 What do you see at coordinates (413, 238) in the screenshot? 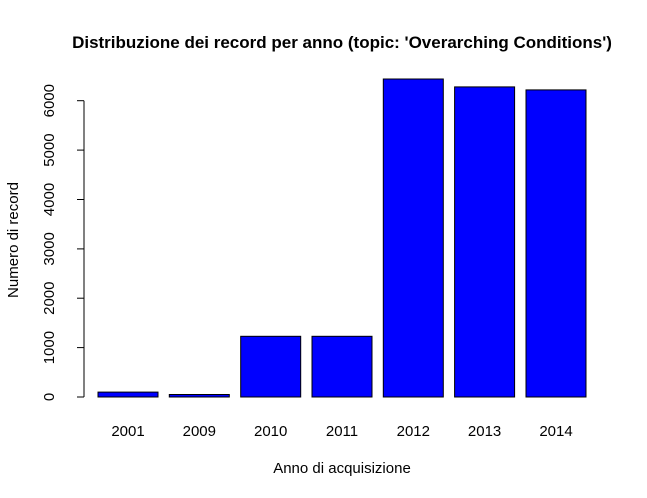
I see `bar-2012` at bounding box center [413, 238].